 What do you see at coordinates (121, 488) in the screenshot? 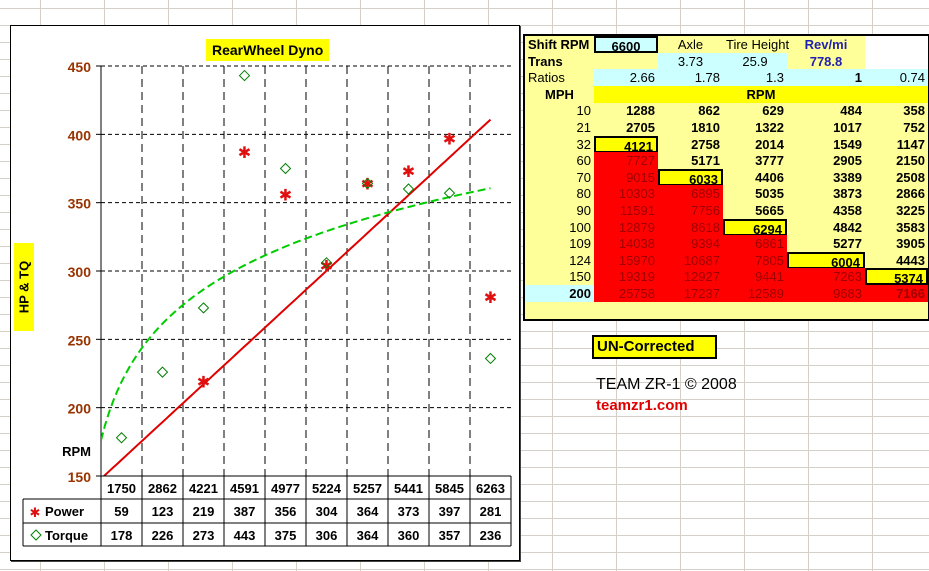
I see `x-category-label: 1750` at bounding box center [121, 488].